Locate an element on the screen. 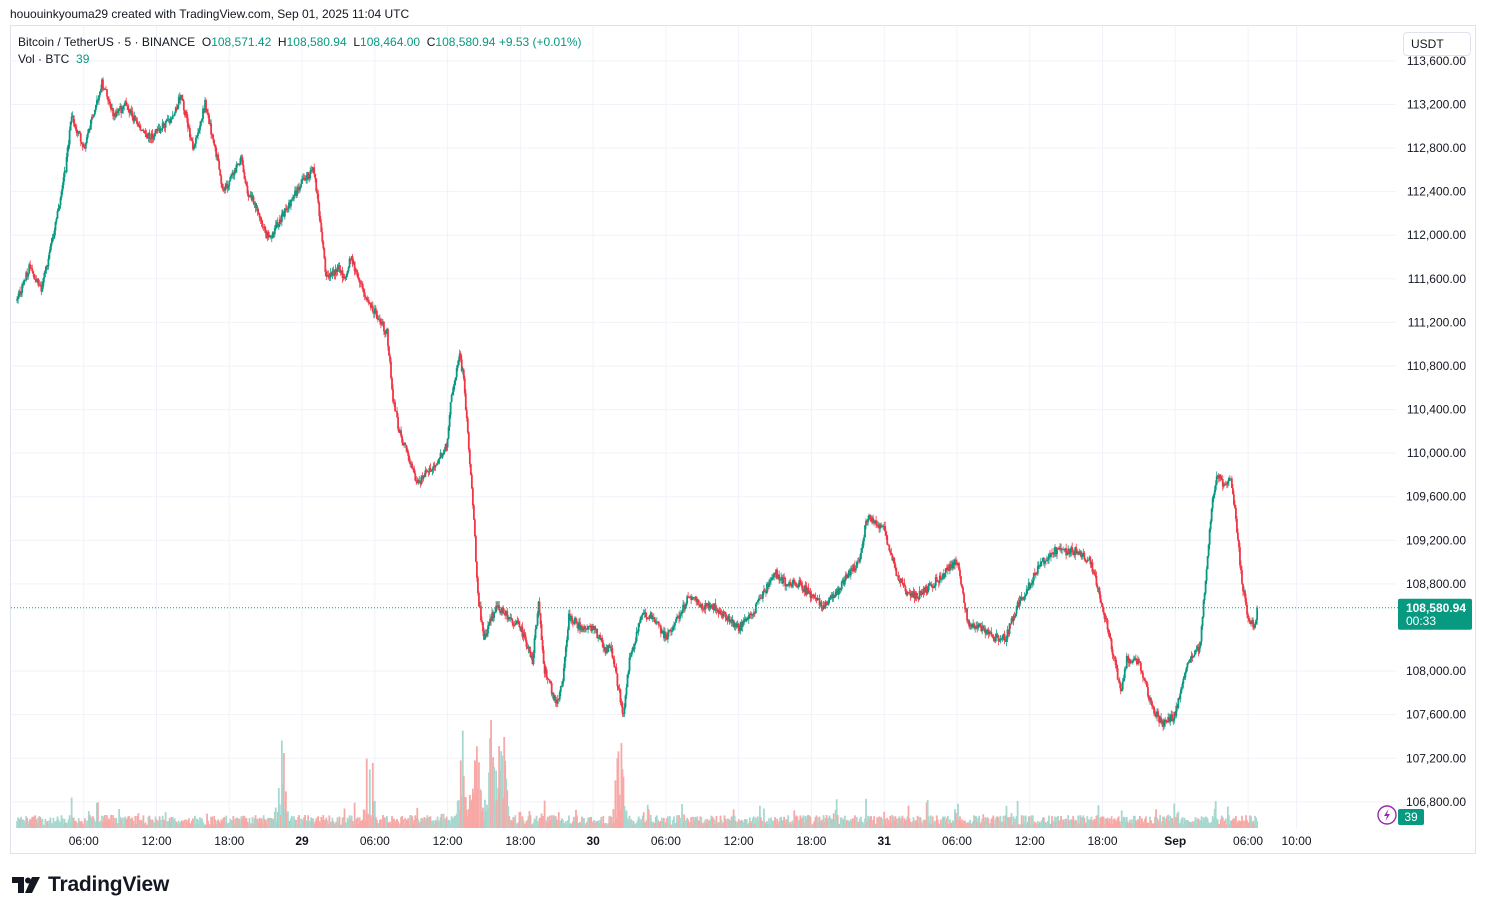 The image size is (1486, 915). volume-label: Vol · BTC is located at coordinates (44, 59).